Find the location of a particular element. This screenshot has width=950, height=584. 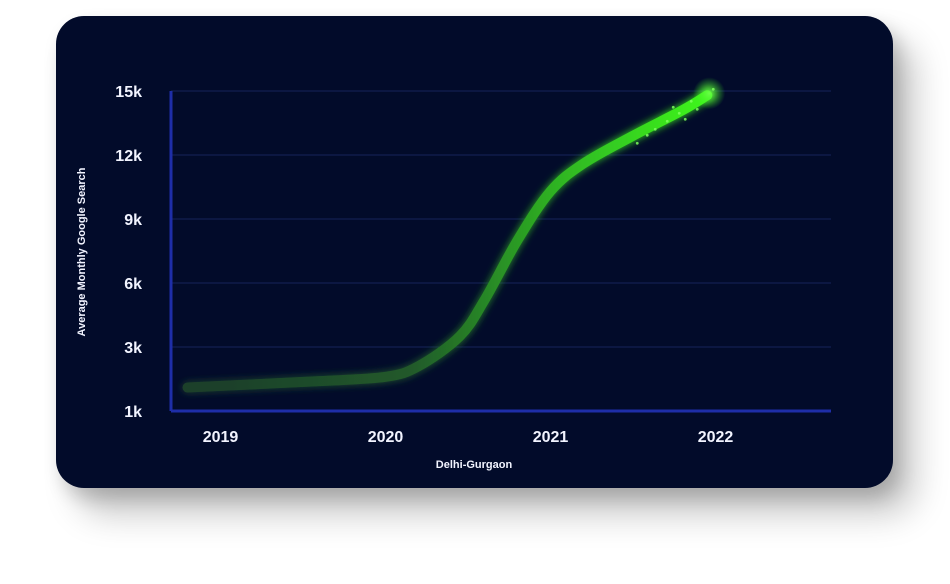

y-tick-label: 6k is located at coordinates (133, 284).